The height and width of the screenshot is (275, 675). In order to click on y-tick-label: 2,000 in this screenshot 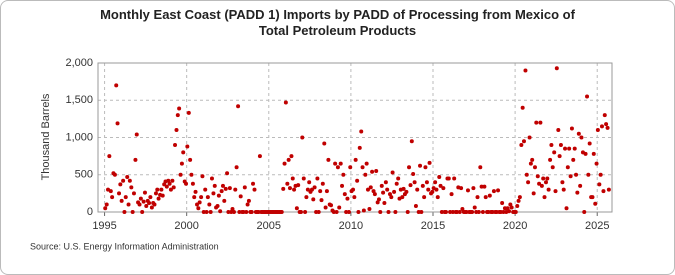, I will do `click(79, 63)`.